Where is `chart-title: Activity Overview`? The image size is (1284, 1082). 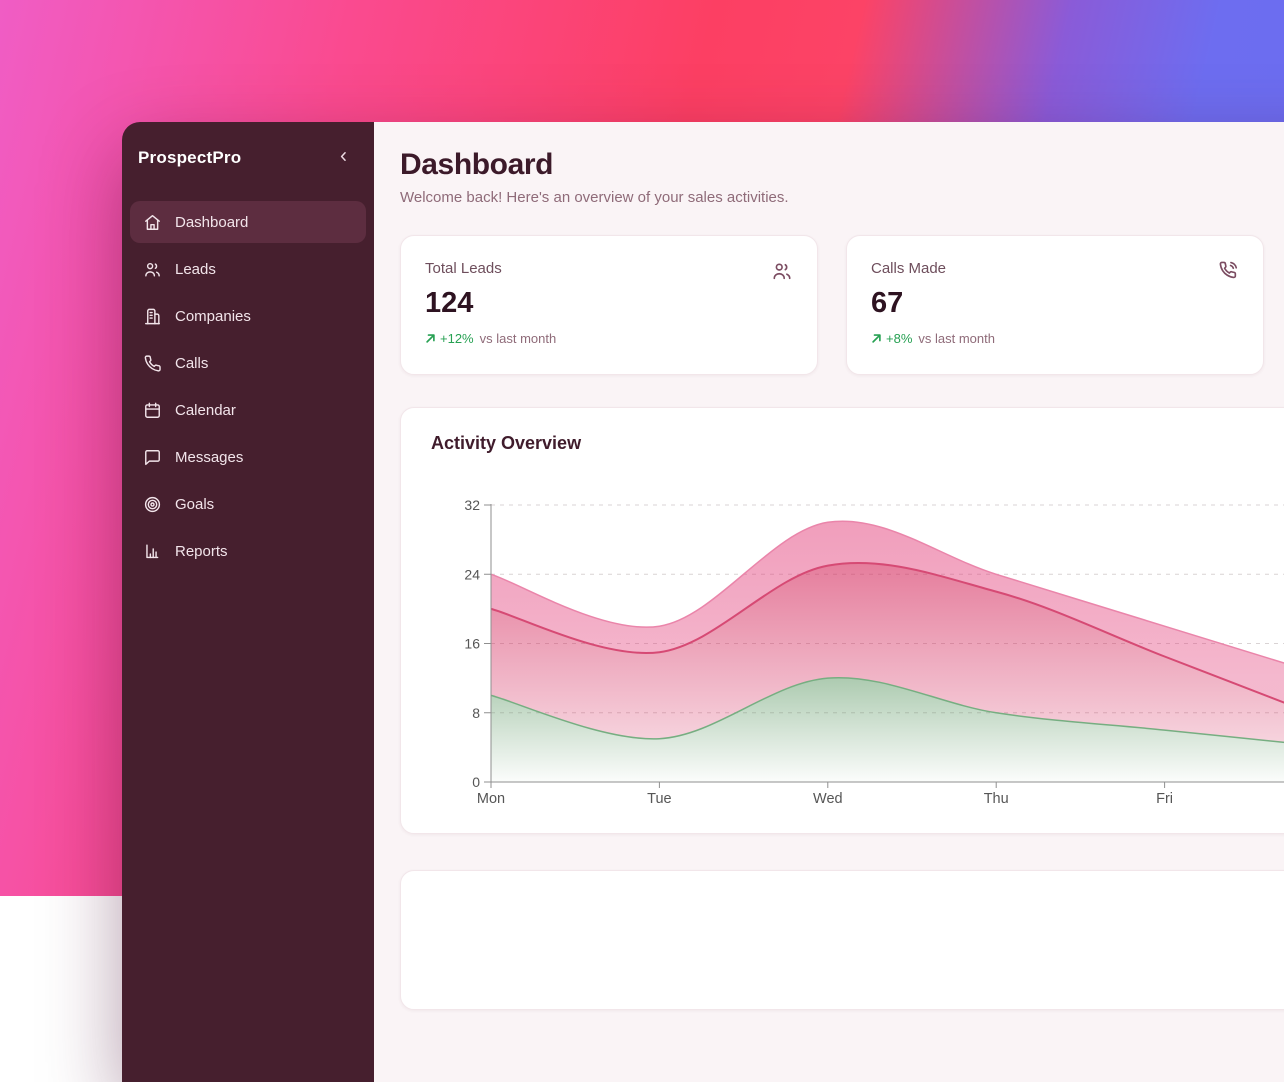 chart-title: Activity Overview is located at coordinates (857, 443).